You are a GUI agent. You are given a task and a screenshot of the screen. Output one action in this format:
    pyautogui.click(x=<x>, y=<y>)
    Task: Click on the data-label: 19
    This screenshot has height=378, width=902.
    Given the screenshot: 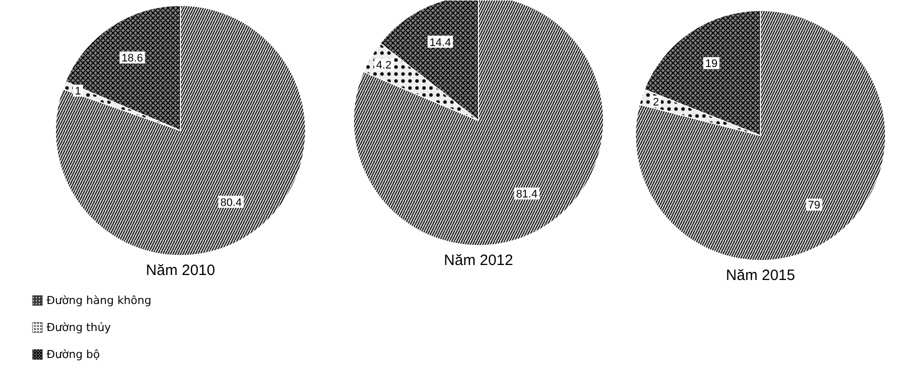 What is the action you would take?
    pyautogui.click(x=711, y=64)
    